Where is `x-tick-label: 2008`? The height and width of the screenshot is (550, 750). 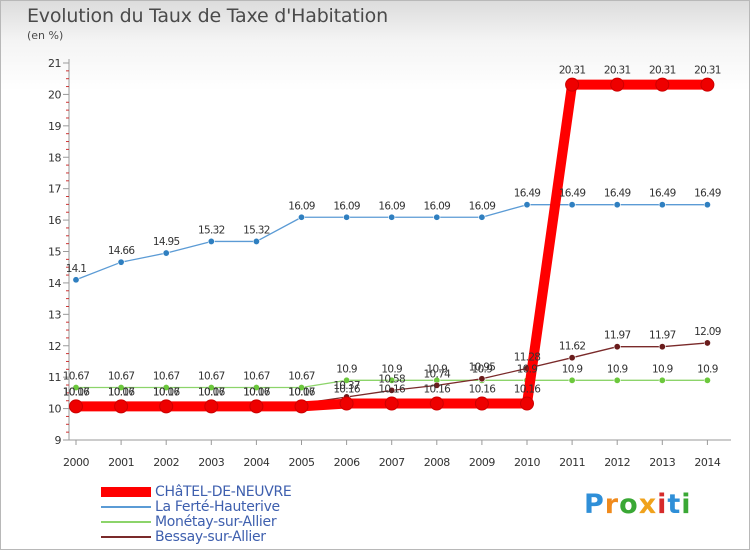
x-tick-label: 2008 is located at coordinates (437, 462).